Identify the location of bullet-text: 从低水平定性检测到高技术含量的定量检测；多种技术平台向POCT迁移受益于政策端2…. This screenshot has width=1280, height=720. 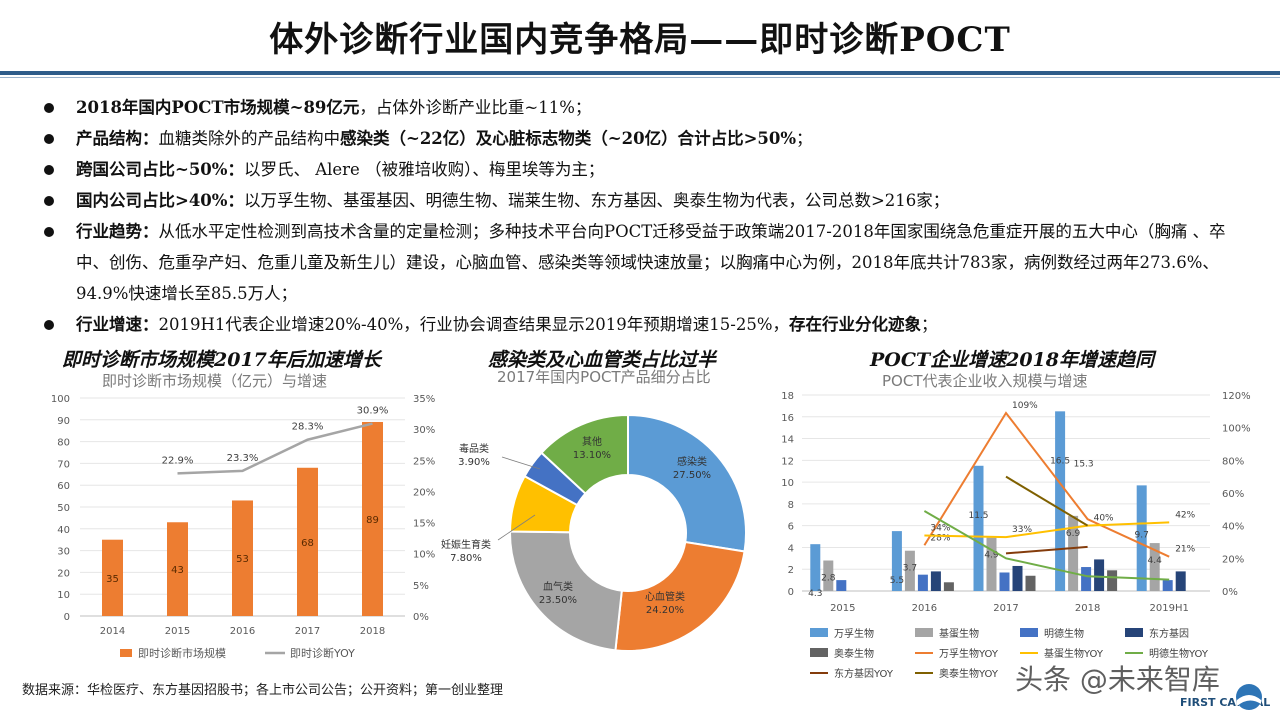
(651, 262).